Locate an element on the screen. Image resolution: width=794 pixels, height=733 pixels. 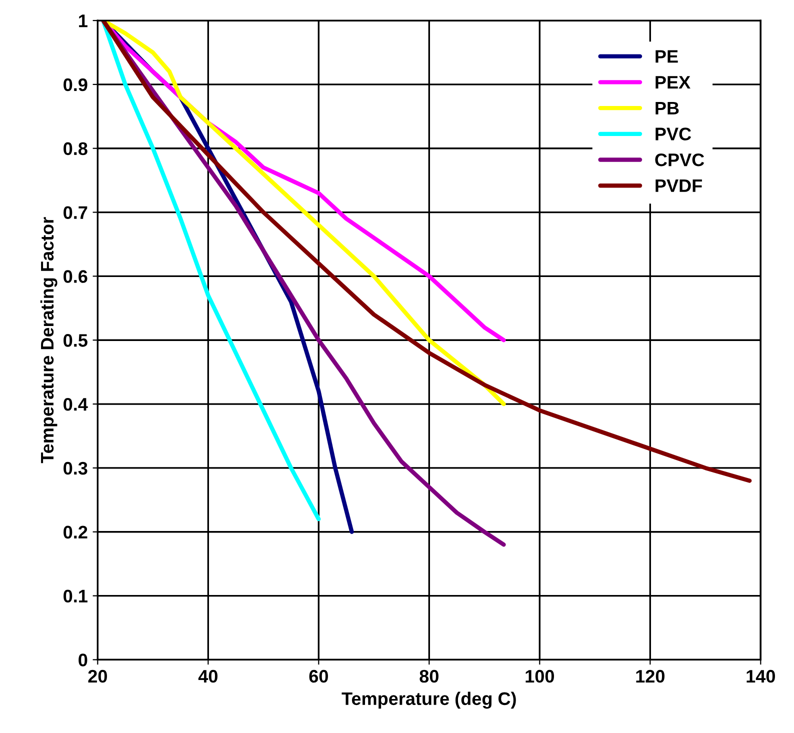
legend-label: PEX is located at coordinates (673, 82).